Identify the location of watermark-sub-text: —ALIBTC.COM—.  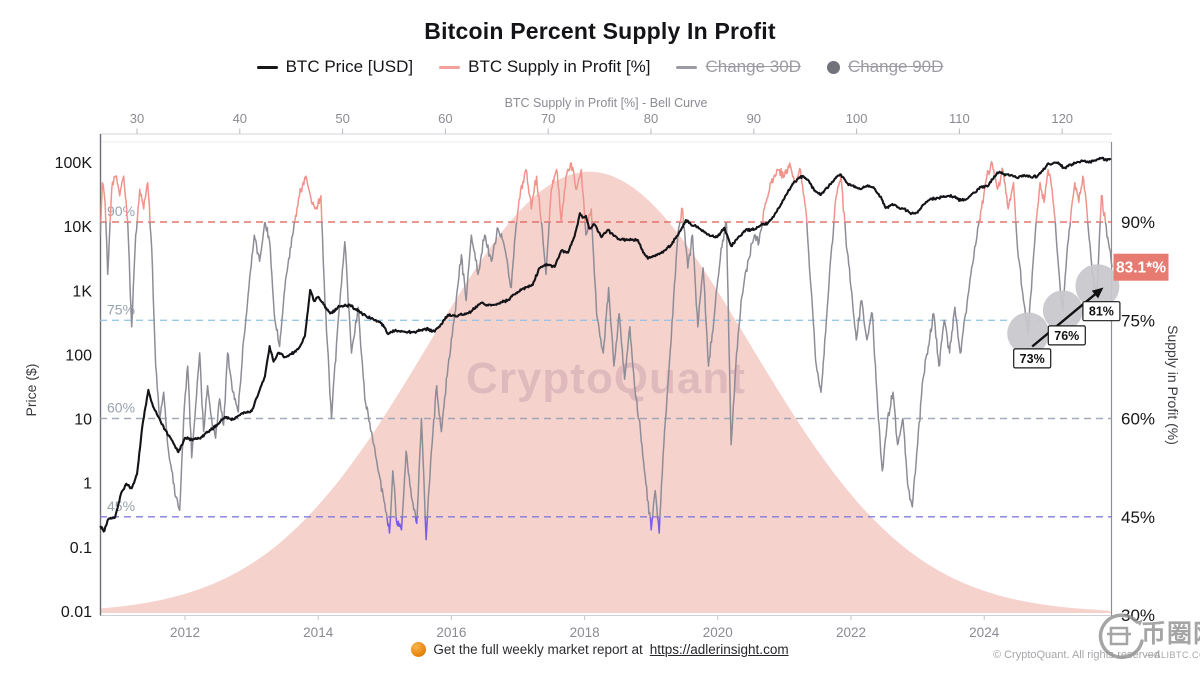
(1172, 655).